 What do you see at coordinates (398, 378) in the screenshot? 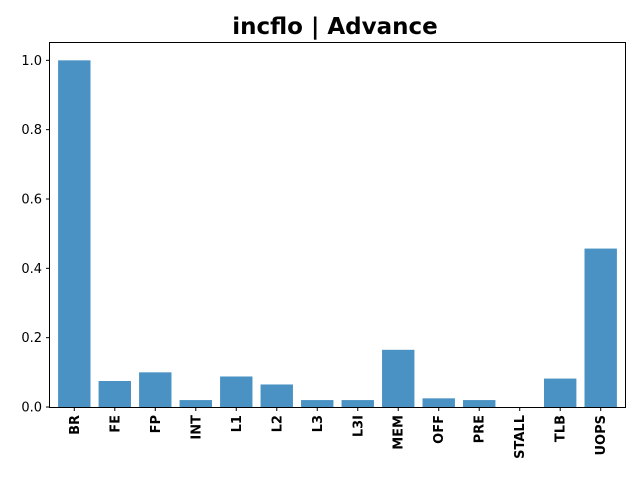
I see `bar-mem` at bounding box center [398, 378].